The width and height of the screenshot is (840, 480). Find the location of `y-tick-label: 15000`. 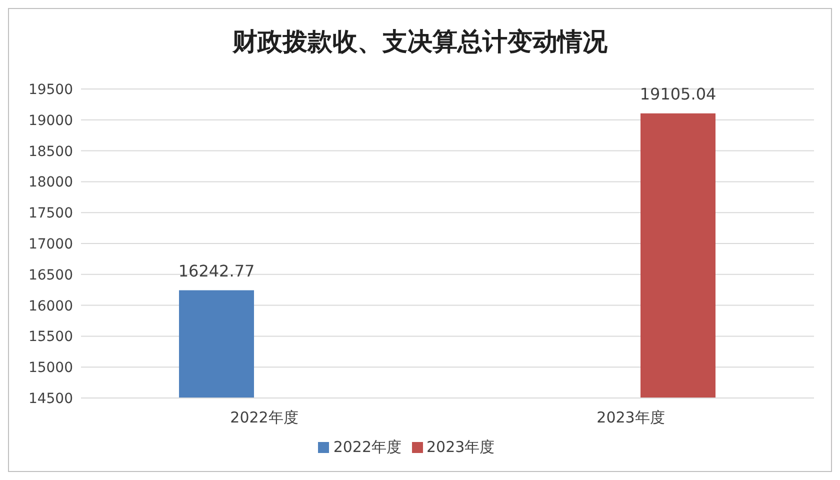

y-tick-label: 15000 is located at coordinates (50, 368).